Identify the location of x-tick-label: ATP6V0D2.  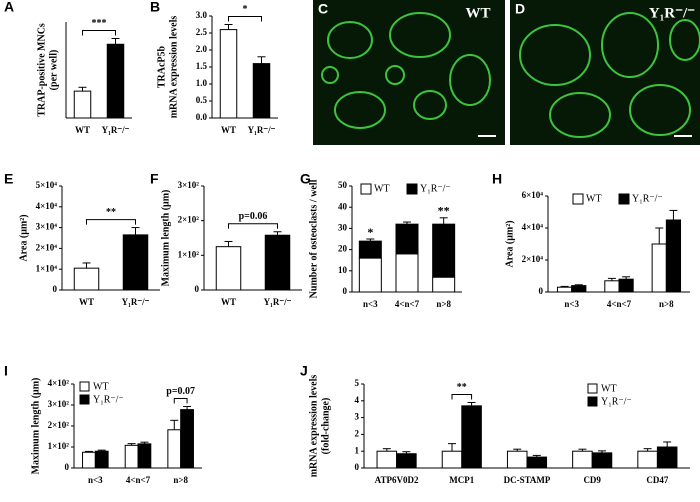
(397, 480).